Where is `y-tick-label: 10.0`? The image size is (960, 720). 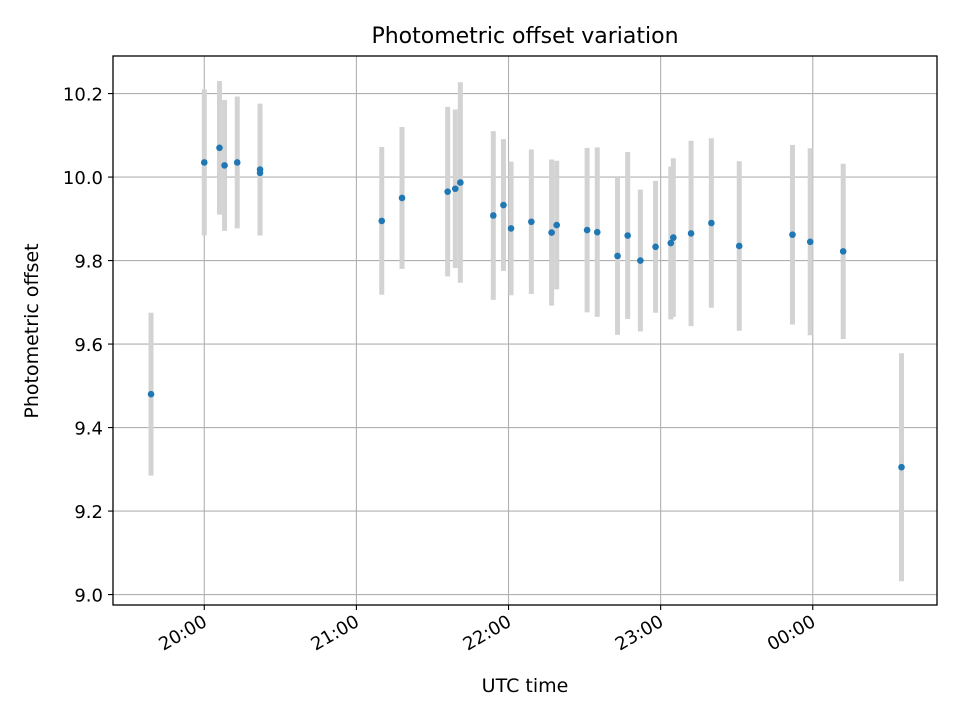
y-tick-label: 10.0 is located at coordinates (83, 178).